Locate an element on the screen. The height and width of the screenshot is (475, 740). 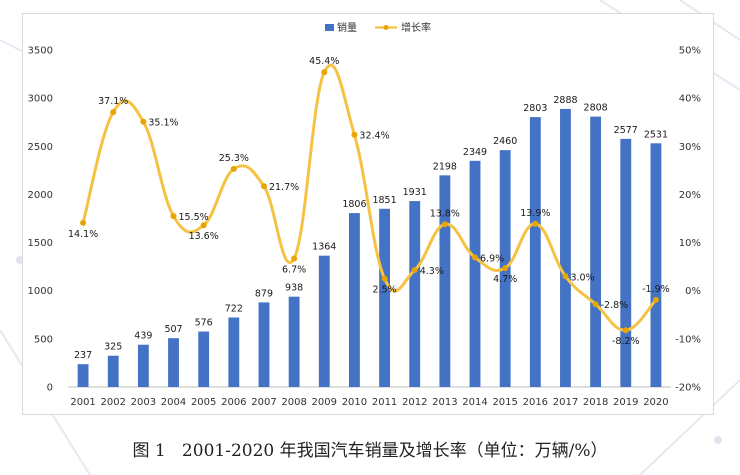
x-tick-label: 2001 is located at coordinates (82, 402).